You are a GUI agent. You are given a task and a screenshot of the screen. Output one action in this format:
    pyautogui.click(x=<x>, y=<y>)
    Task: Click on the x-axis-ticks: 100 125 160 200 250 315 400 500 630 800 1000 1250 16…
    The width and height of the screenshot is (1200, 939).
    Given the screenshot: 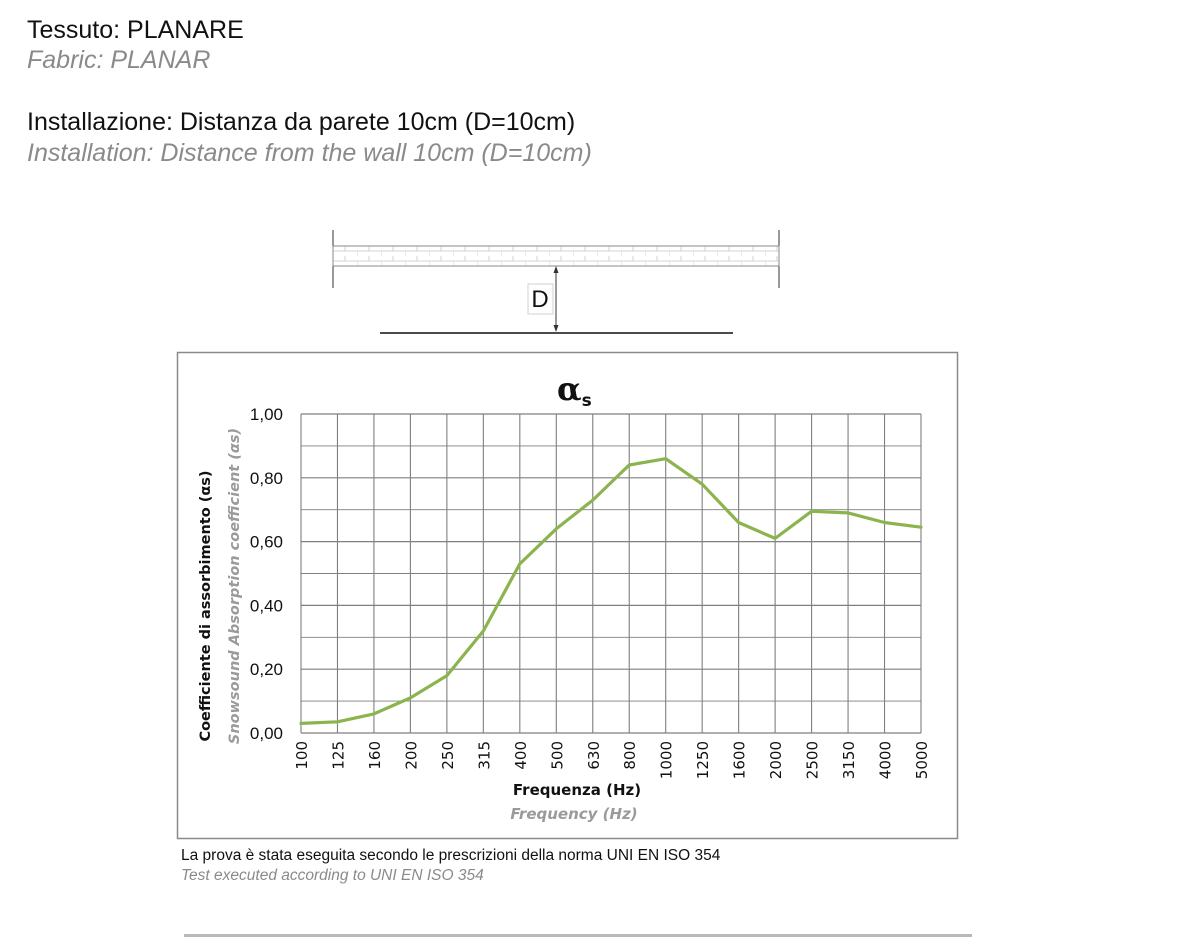 What is the action you would take?
    pyautogui.click(x=612, y=760)
    